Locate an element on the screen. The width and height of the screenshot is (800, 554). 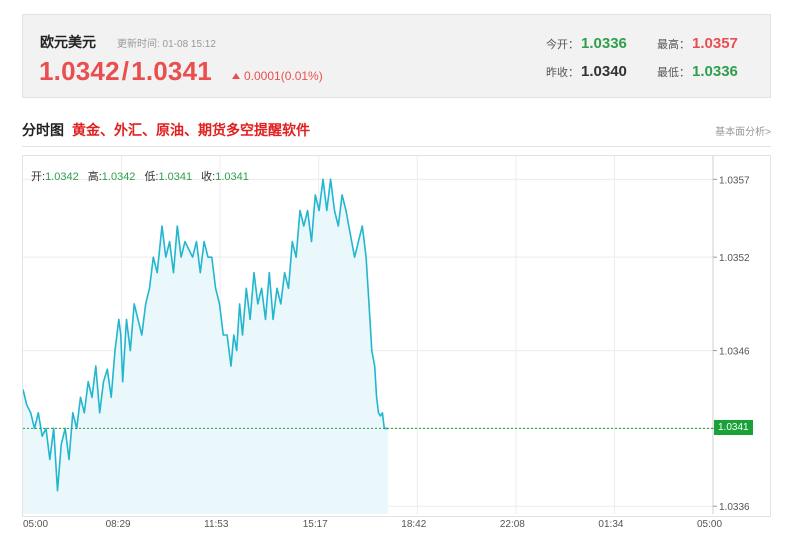
y-tick-label: 1.0357 is located at coordinates (734, 180).